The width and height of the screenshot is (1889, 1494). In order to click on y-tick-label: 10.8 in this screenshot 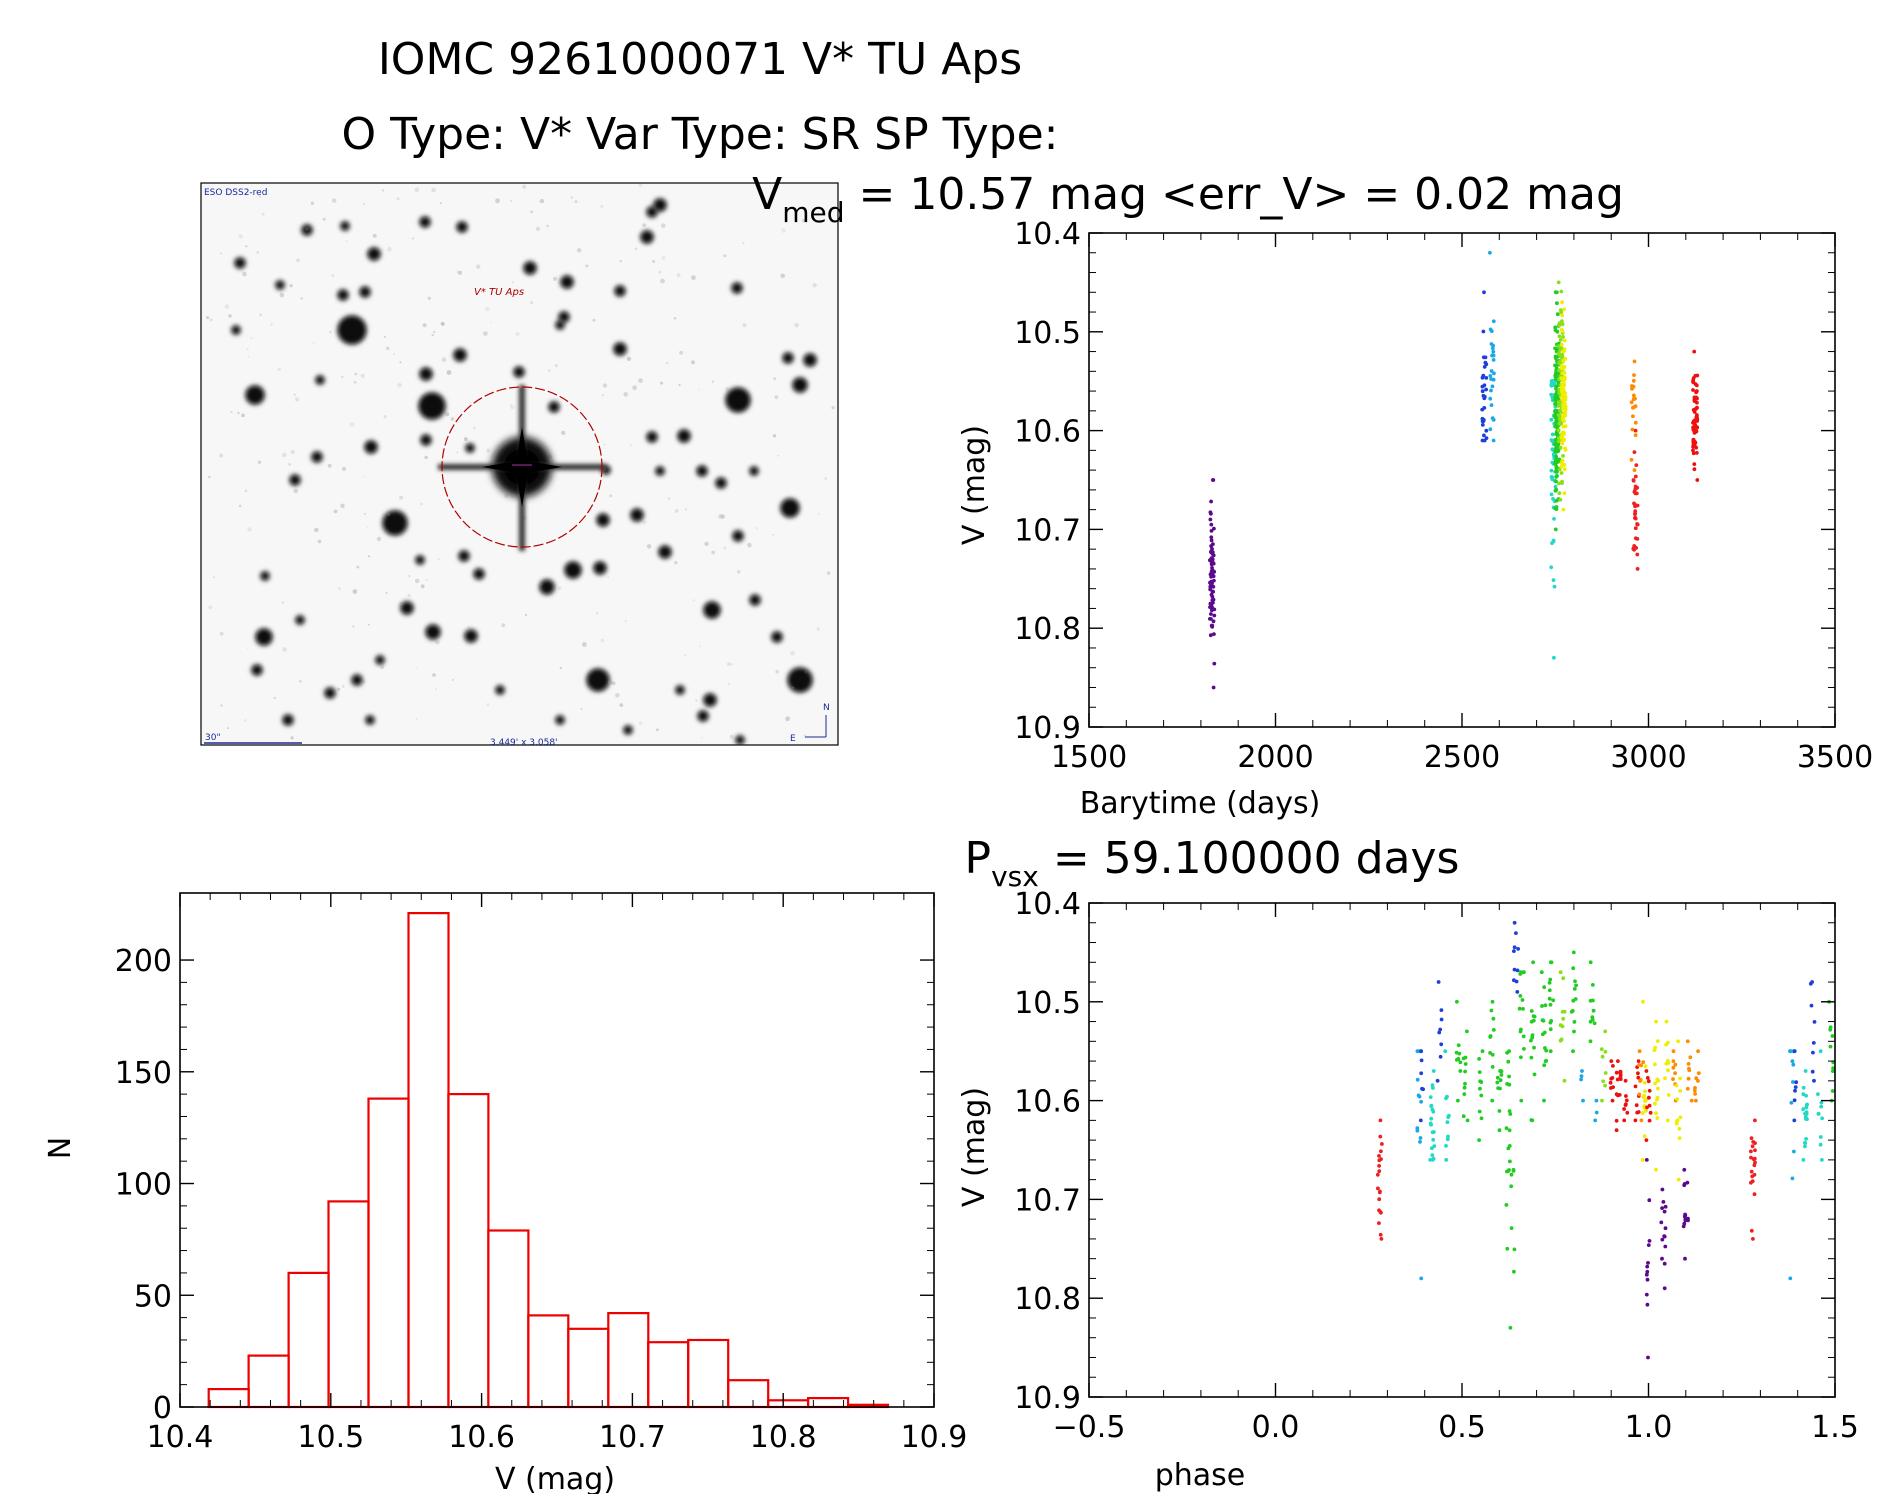, I will do `click(1047, 1299)`.